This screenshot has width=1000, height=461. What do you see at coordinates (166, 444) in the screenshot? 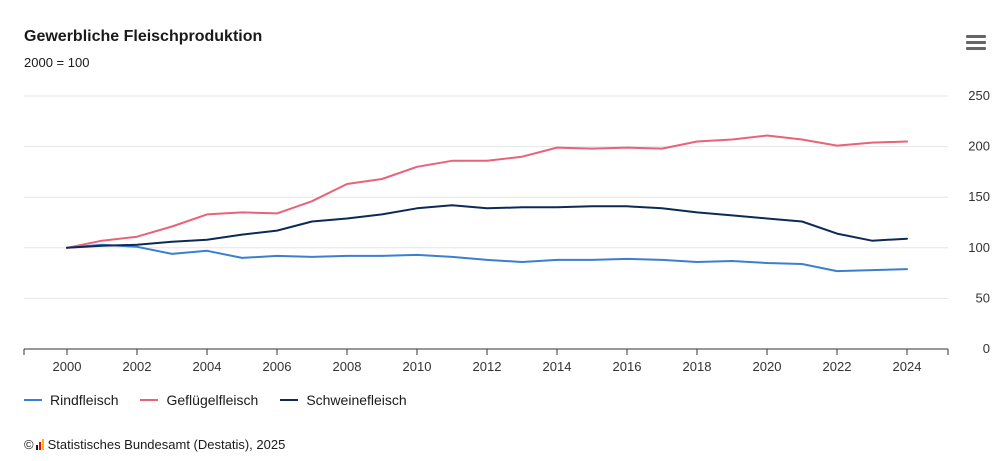
I see `credits-text: Statistisches Bundesamt (Destatis), 2025` at bounding box center [166, 444].